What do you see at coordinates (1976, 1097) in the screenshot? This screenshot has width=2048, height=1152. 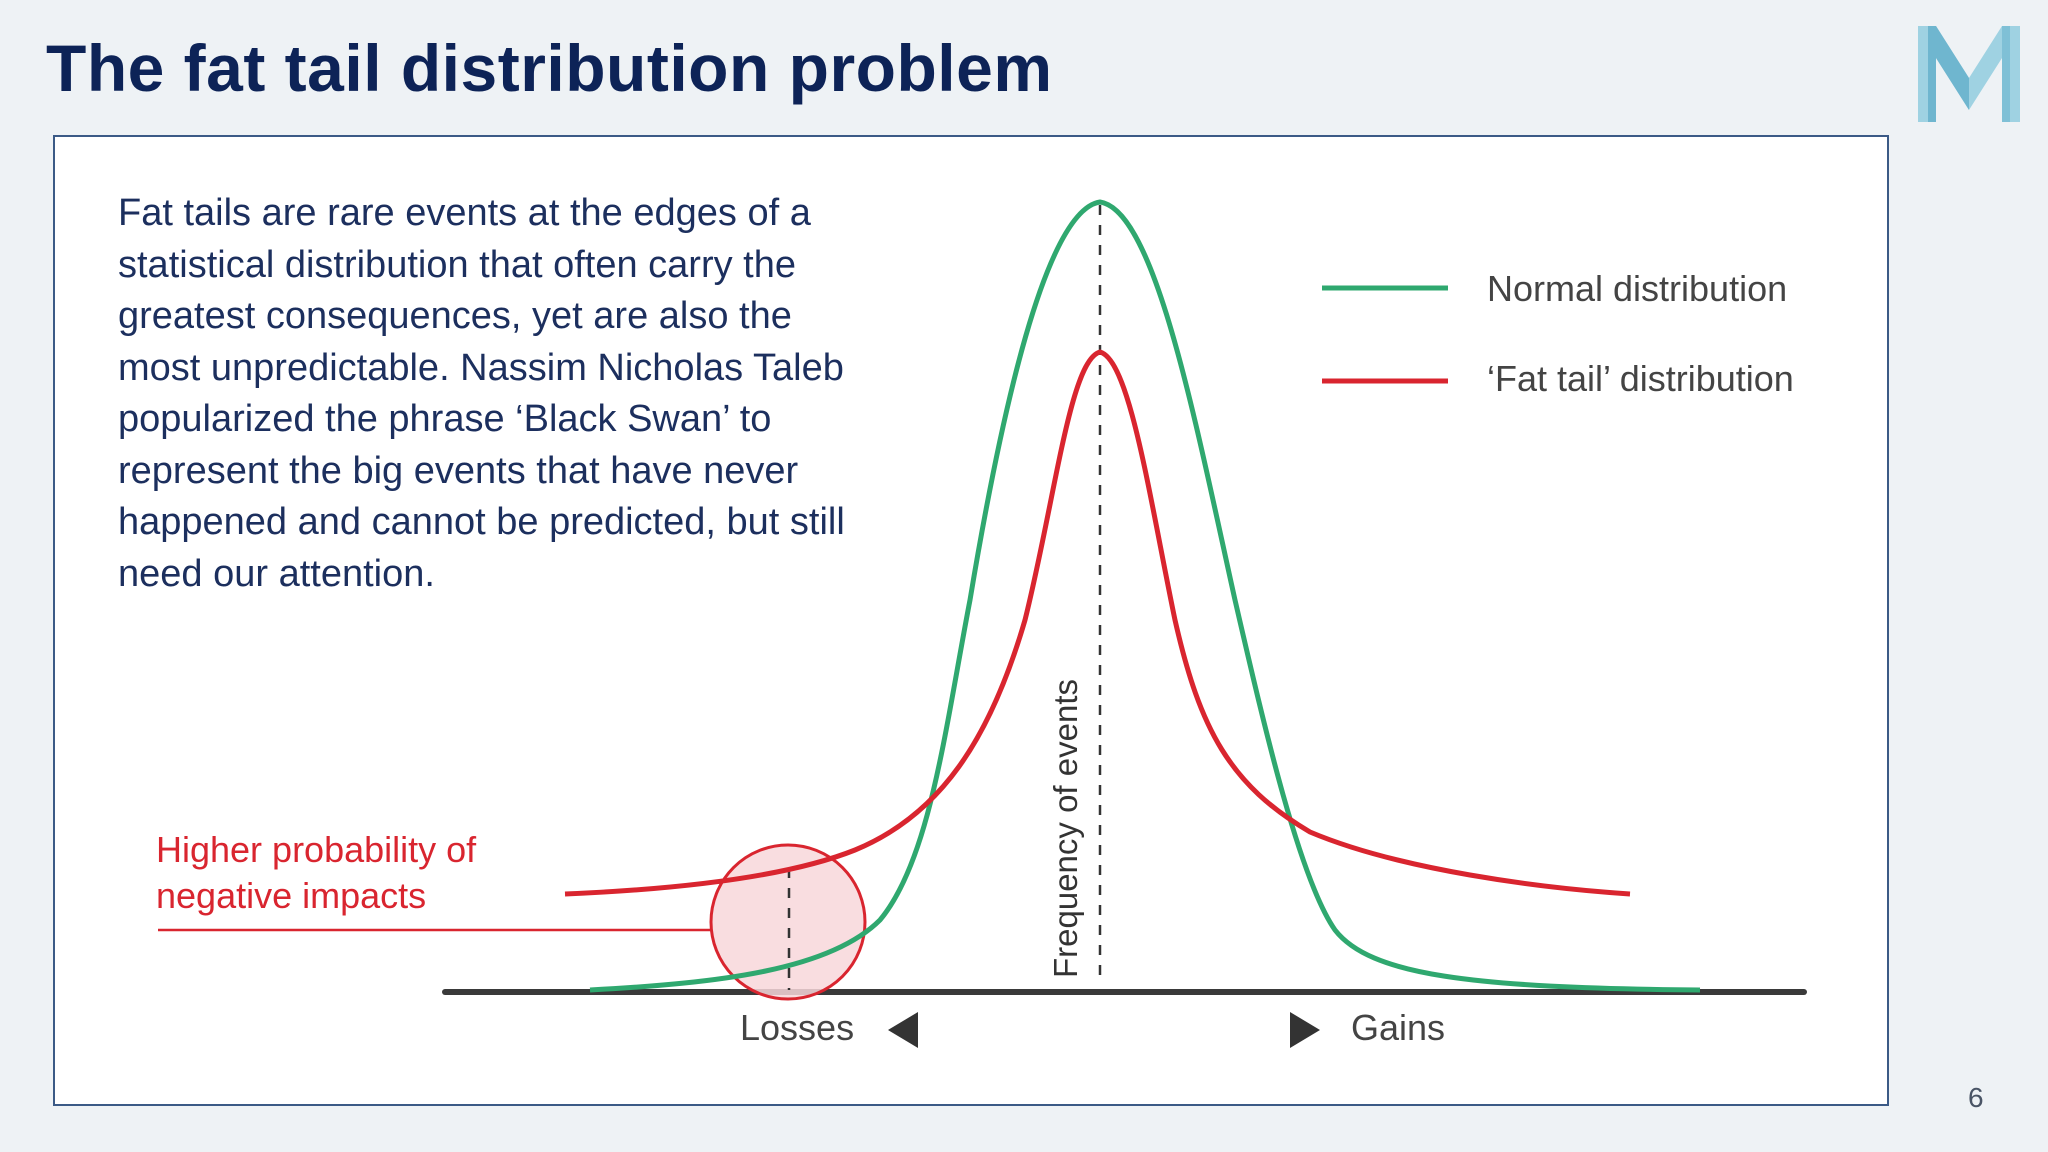 I see `page-number: 6` at bounding box center [1976, 1097].